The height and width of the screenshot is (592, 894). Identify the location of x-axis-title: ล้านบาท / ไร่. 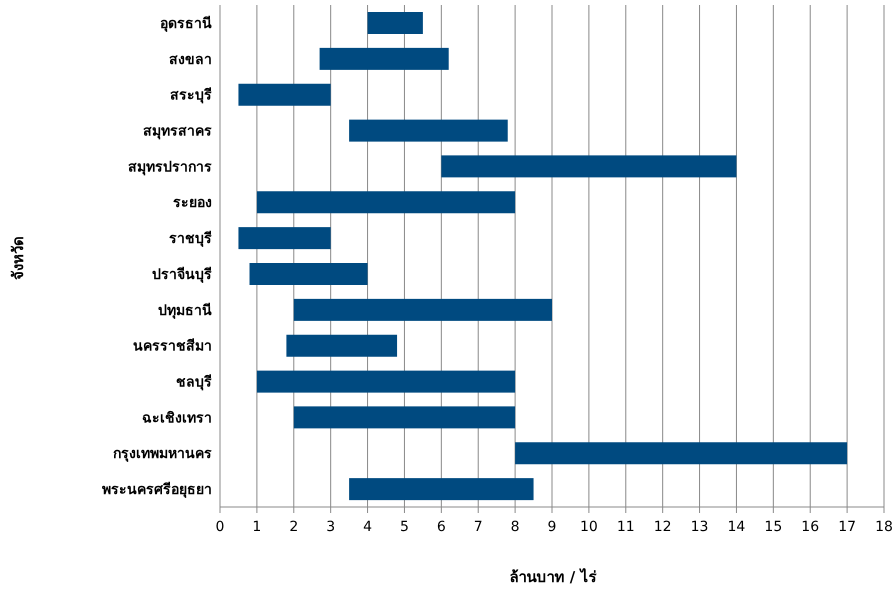
(553, 577).